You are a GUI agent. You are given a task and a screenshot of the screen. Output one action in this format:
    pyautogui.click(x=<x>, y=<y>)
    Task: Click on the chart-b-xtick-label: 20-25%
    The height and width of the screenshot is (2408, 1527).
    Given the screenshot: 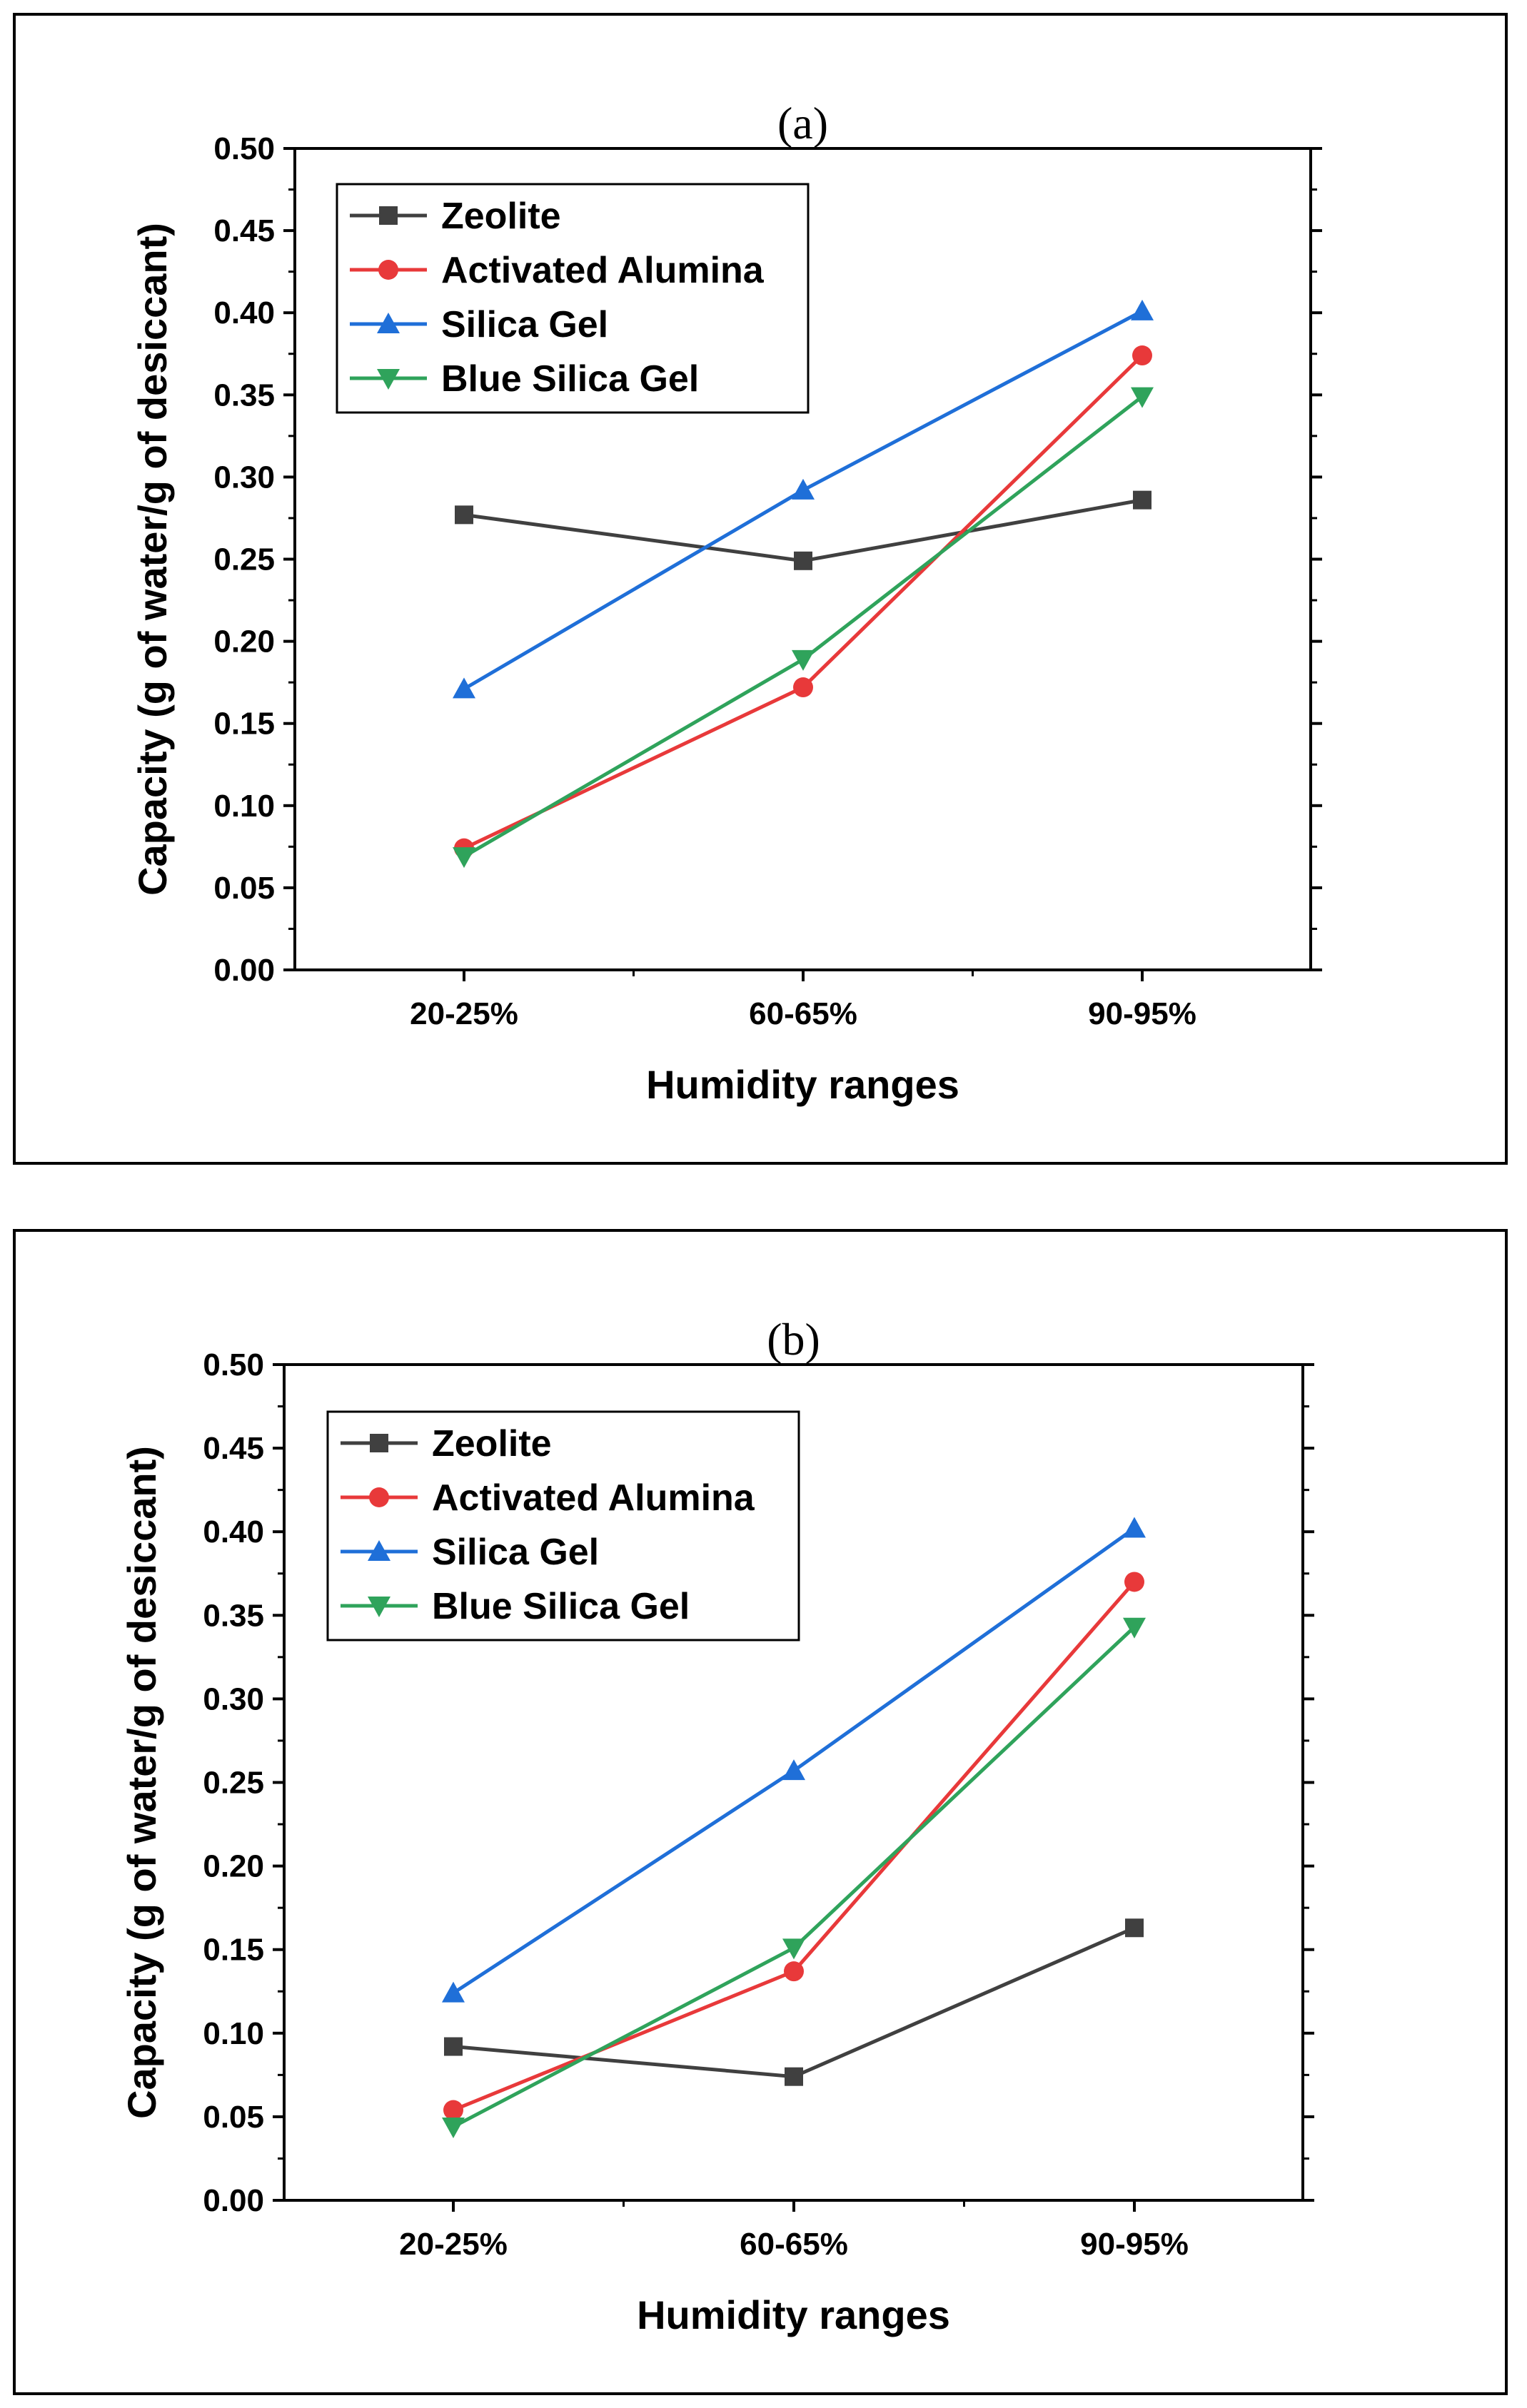 What is the action you would take?
    pyautogui.click(x=453, y=2244)
    